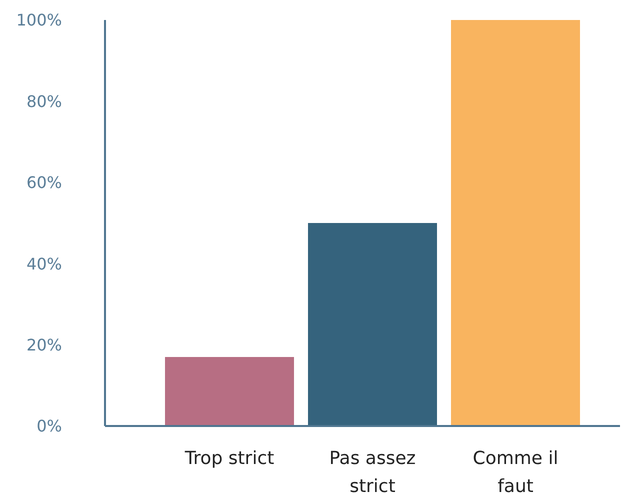 This screenshot has width=623, height=494. What do you see at coordinates (49, 426) in the screenshot?
I see `y-tick-label: 0%` at bounding box center [49, 426].